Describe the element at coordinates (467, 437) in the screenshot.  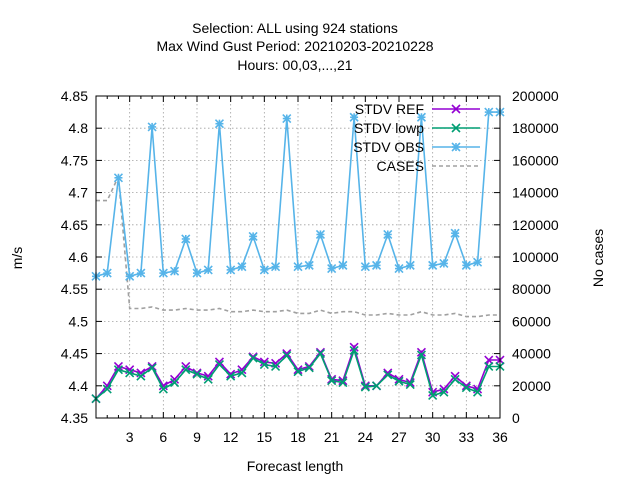
I see `x-tick-label: 33` at that location.